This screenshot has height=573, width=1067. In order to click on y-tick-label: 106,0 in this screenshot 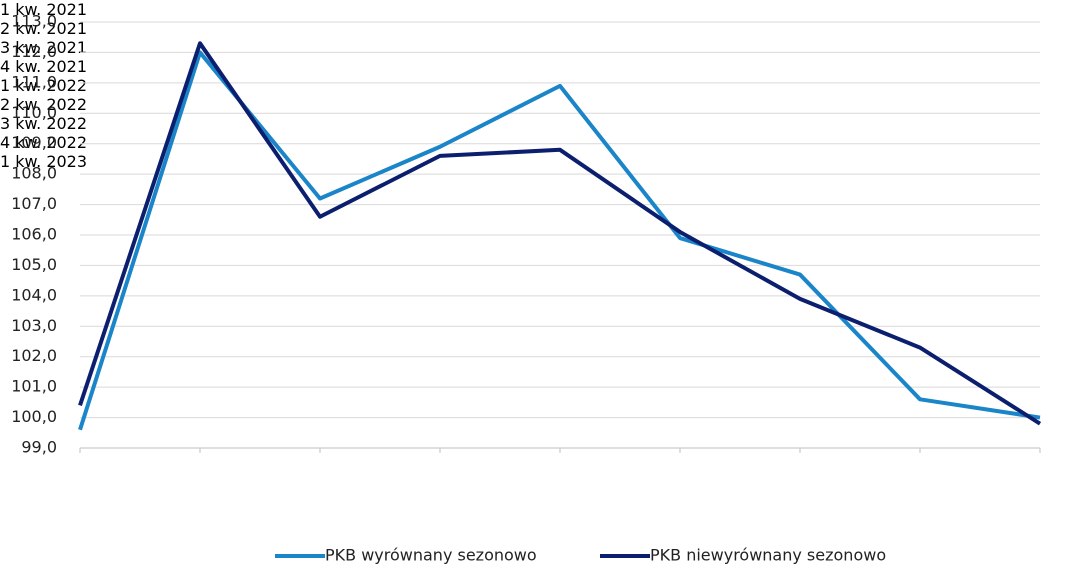, I will do `click(34, 234)`.